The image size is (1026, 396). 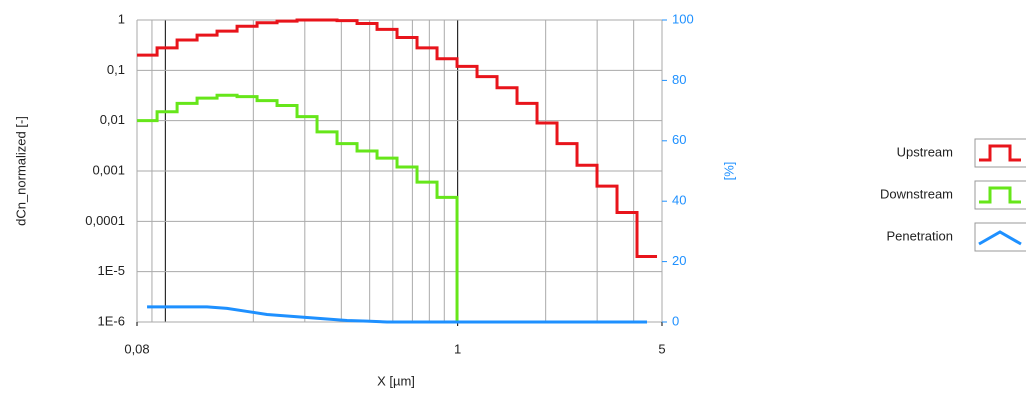 I want to click on x-tick-label: 5, so click(x=661, y=348).